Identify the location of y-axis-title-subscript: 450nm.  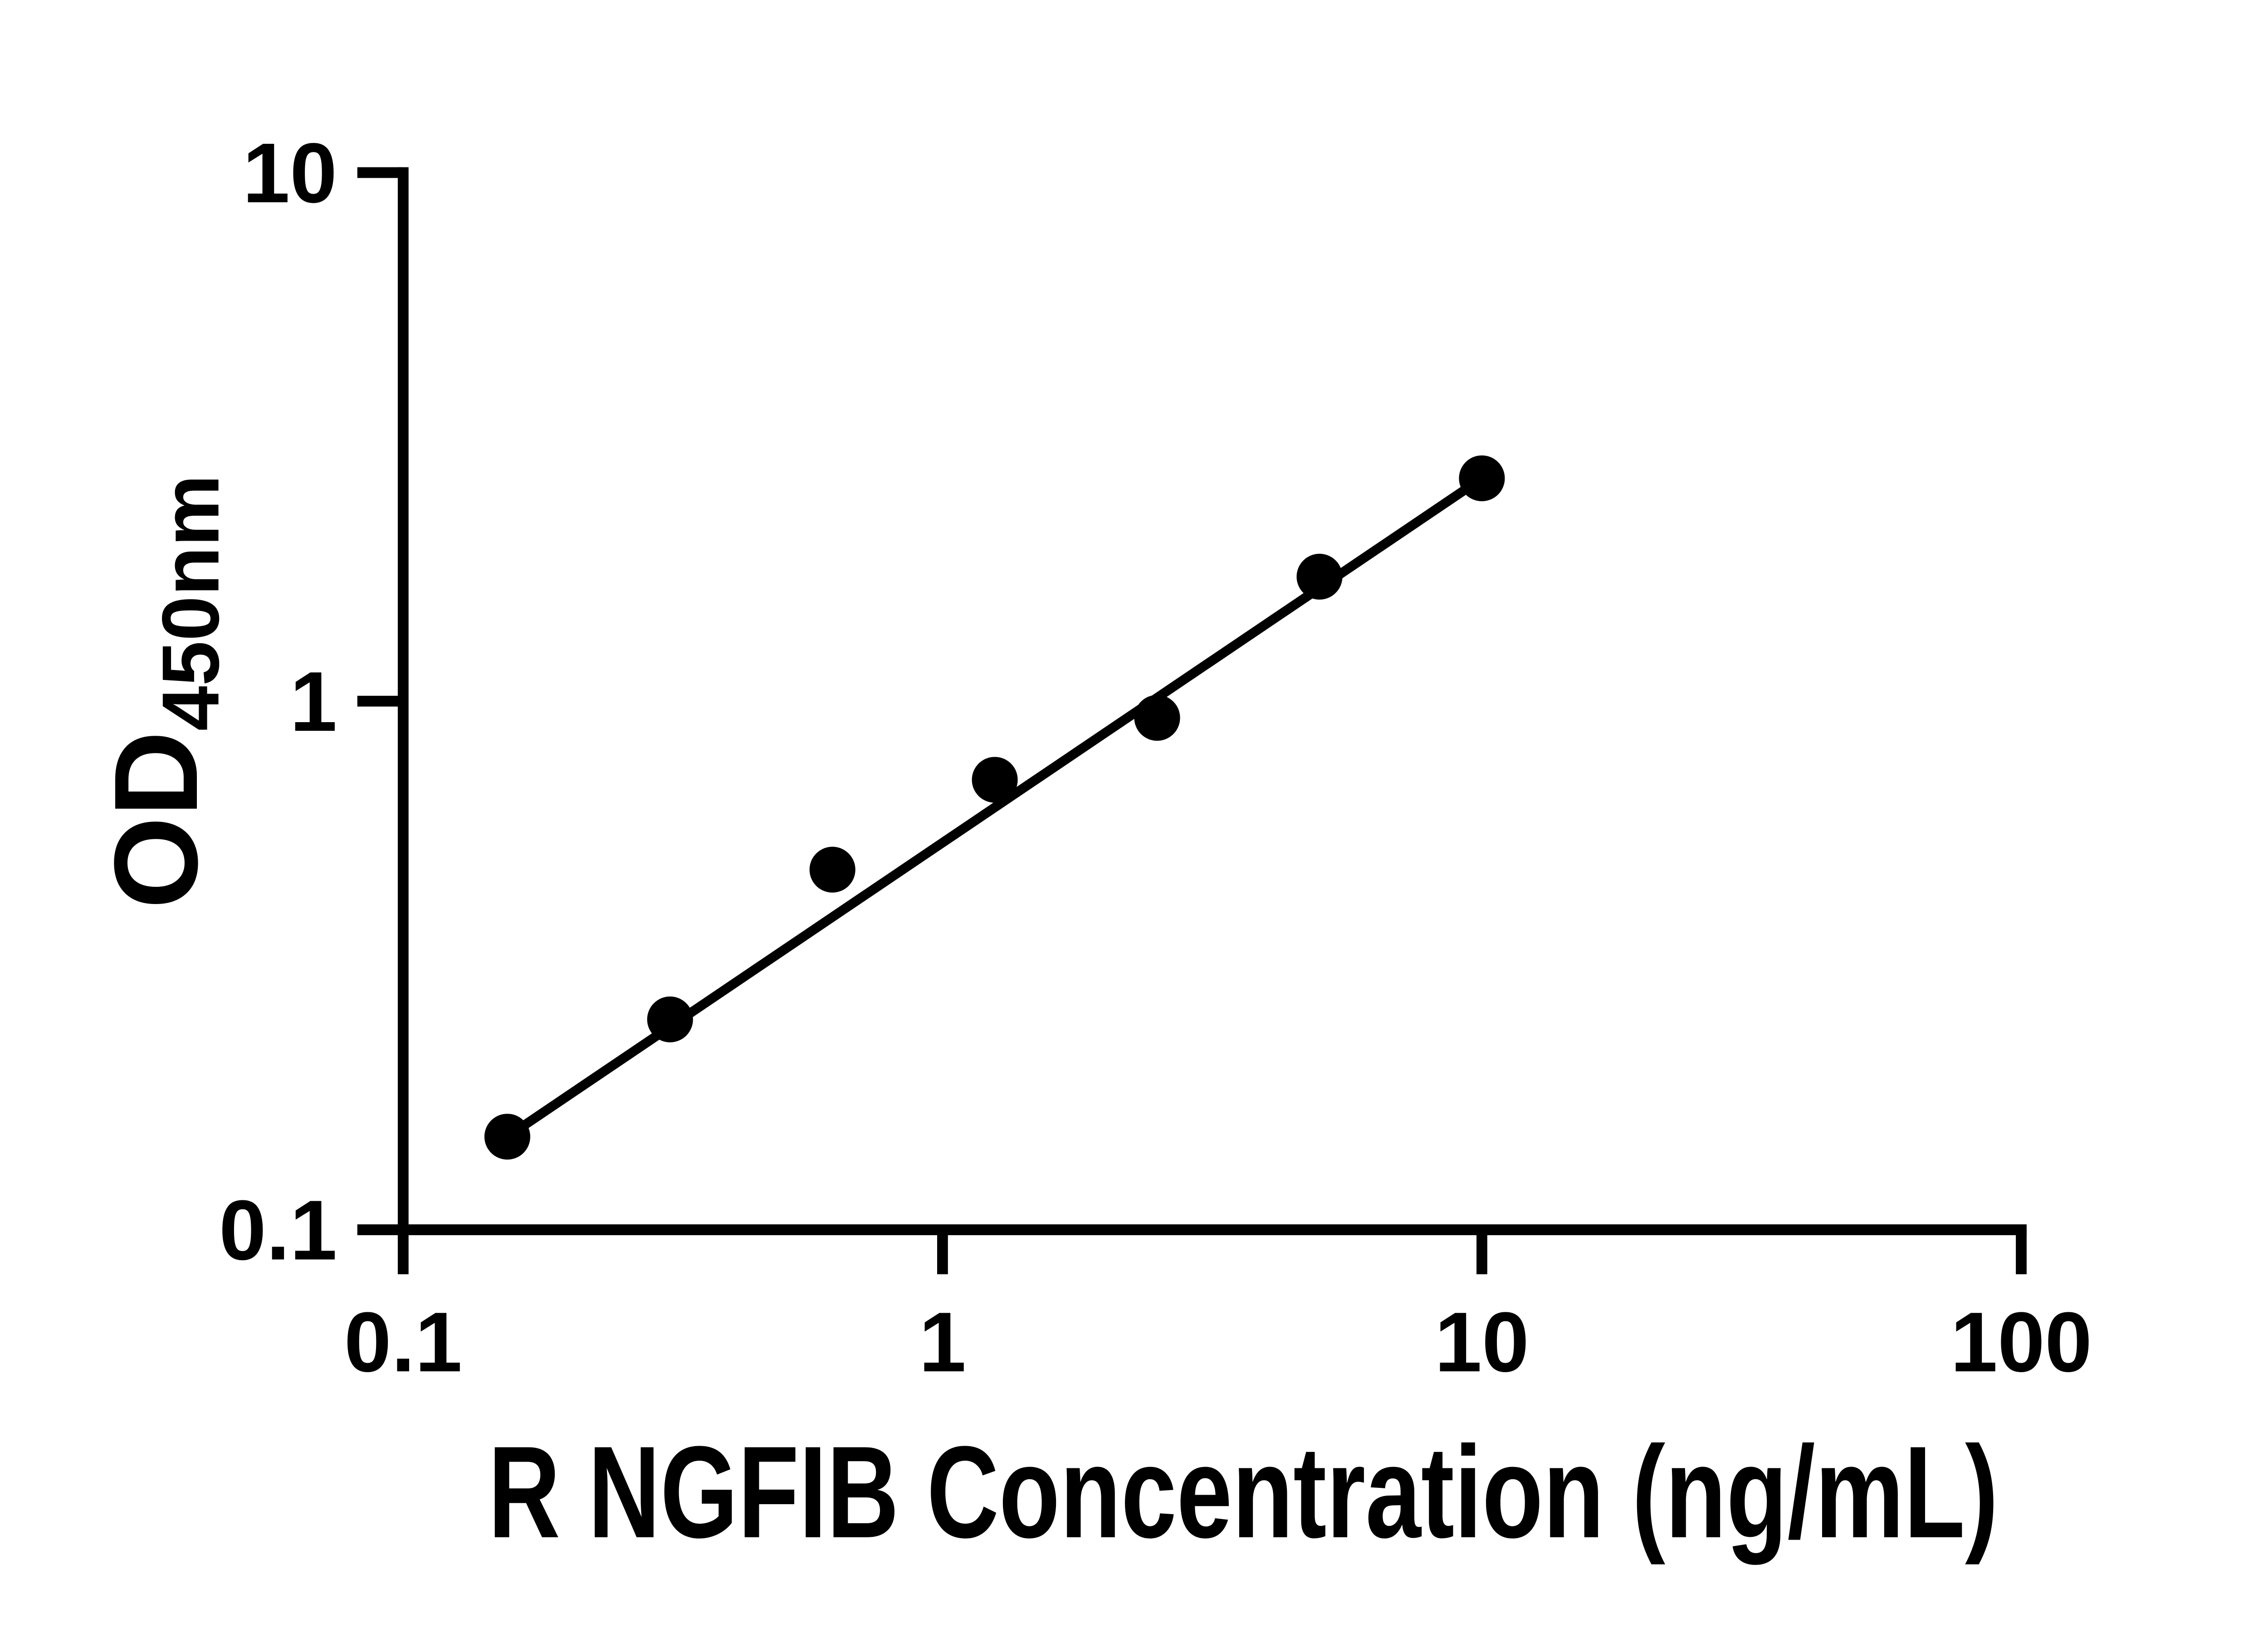
(191, 602).